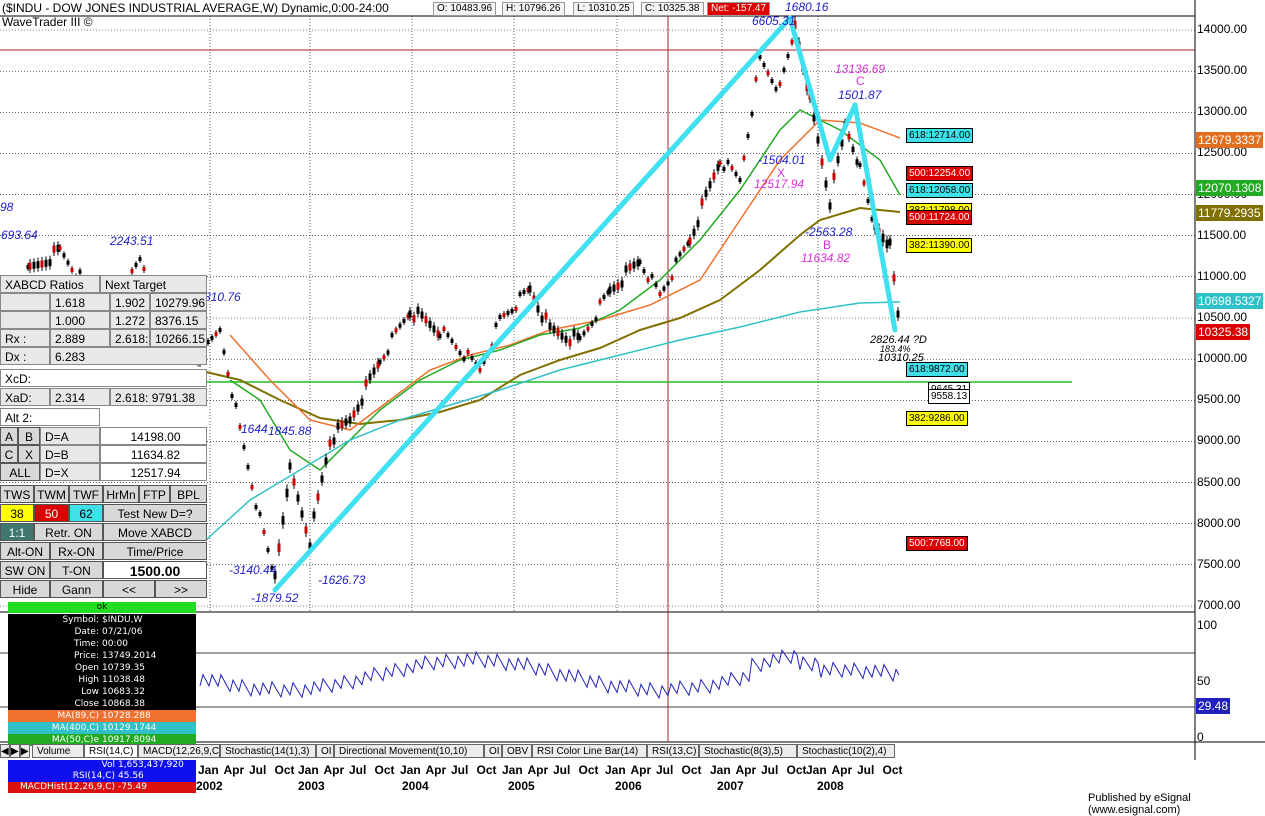 This screenshot has width=1265, height=816. Describe the element at coordinates (76, 589) in the screenshot. I see `gann-button: Gann` at that location.